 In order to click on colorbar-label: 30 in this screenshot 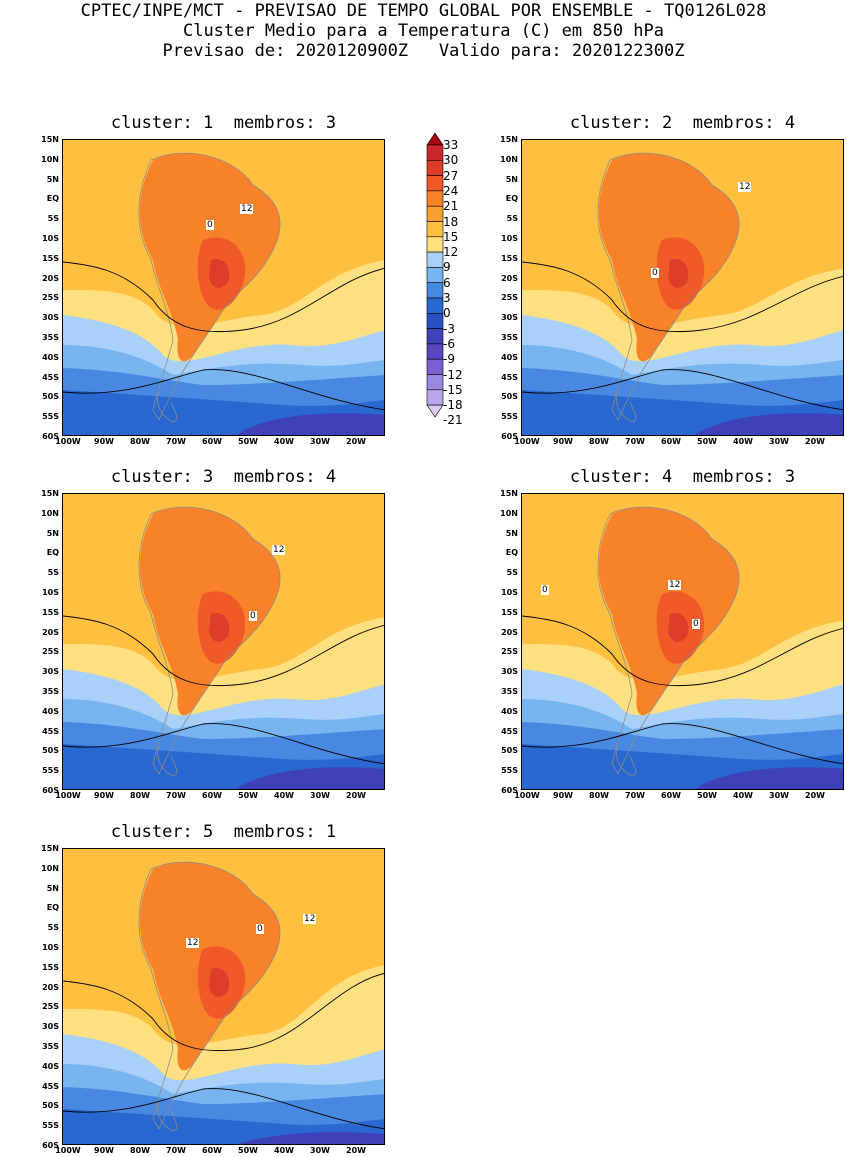, I will do `click(451, 160)`.